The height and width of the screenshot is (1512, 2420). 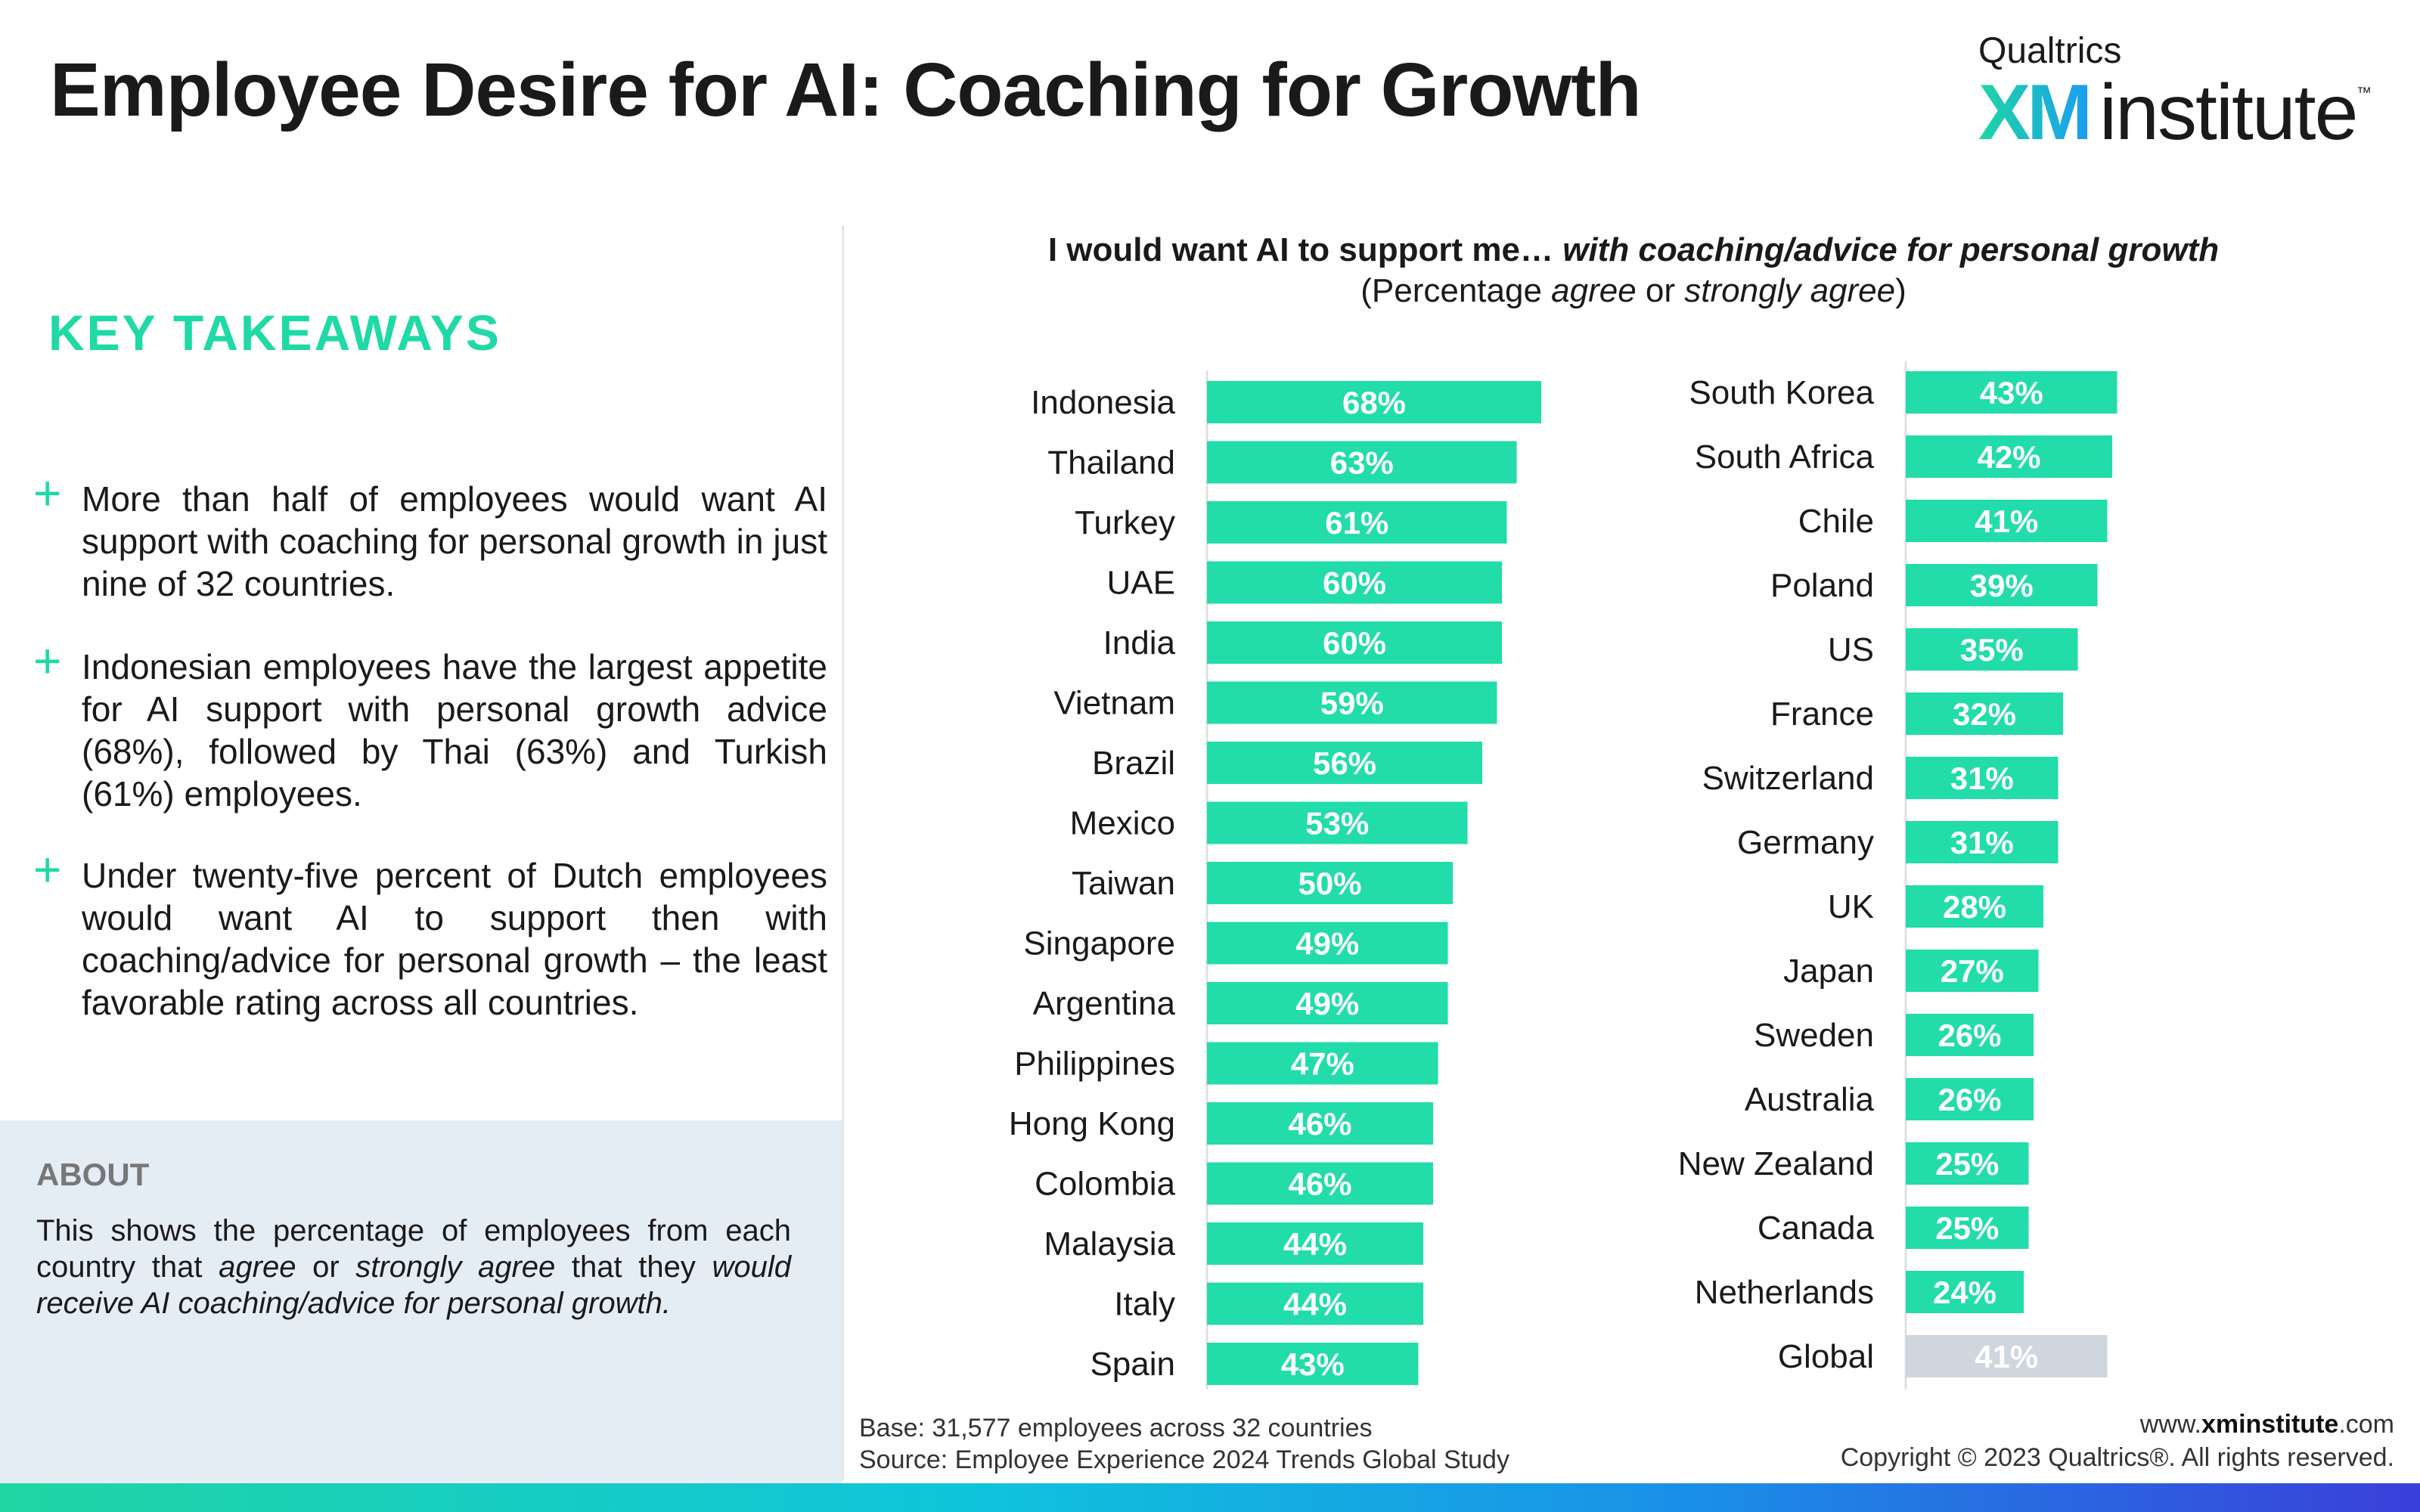 I want to click on category-label: Singapore, so click(x=1099, y=943).